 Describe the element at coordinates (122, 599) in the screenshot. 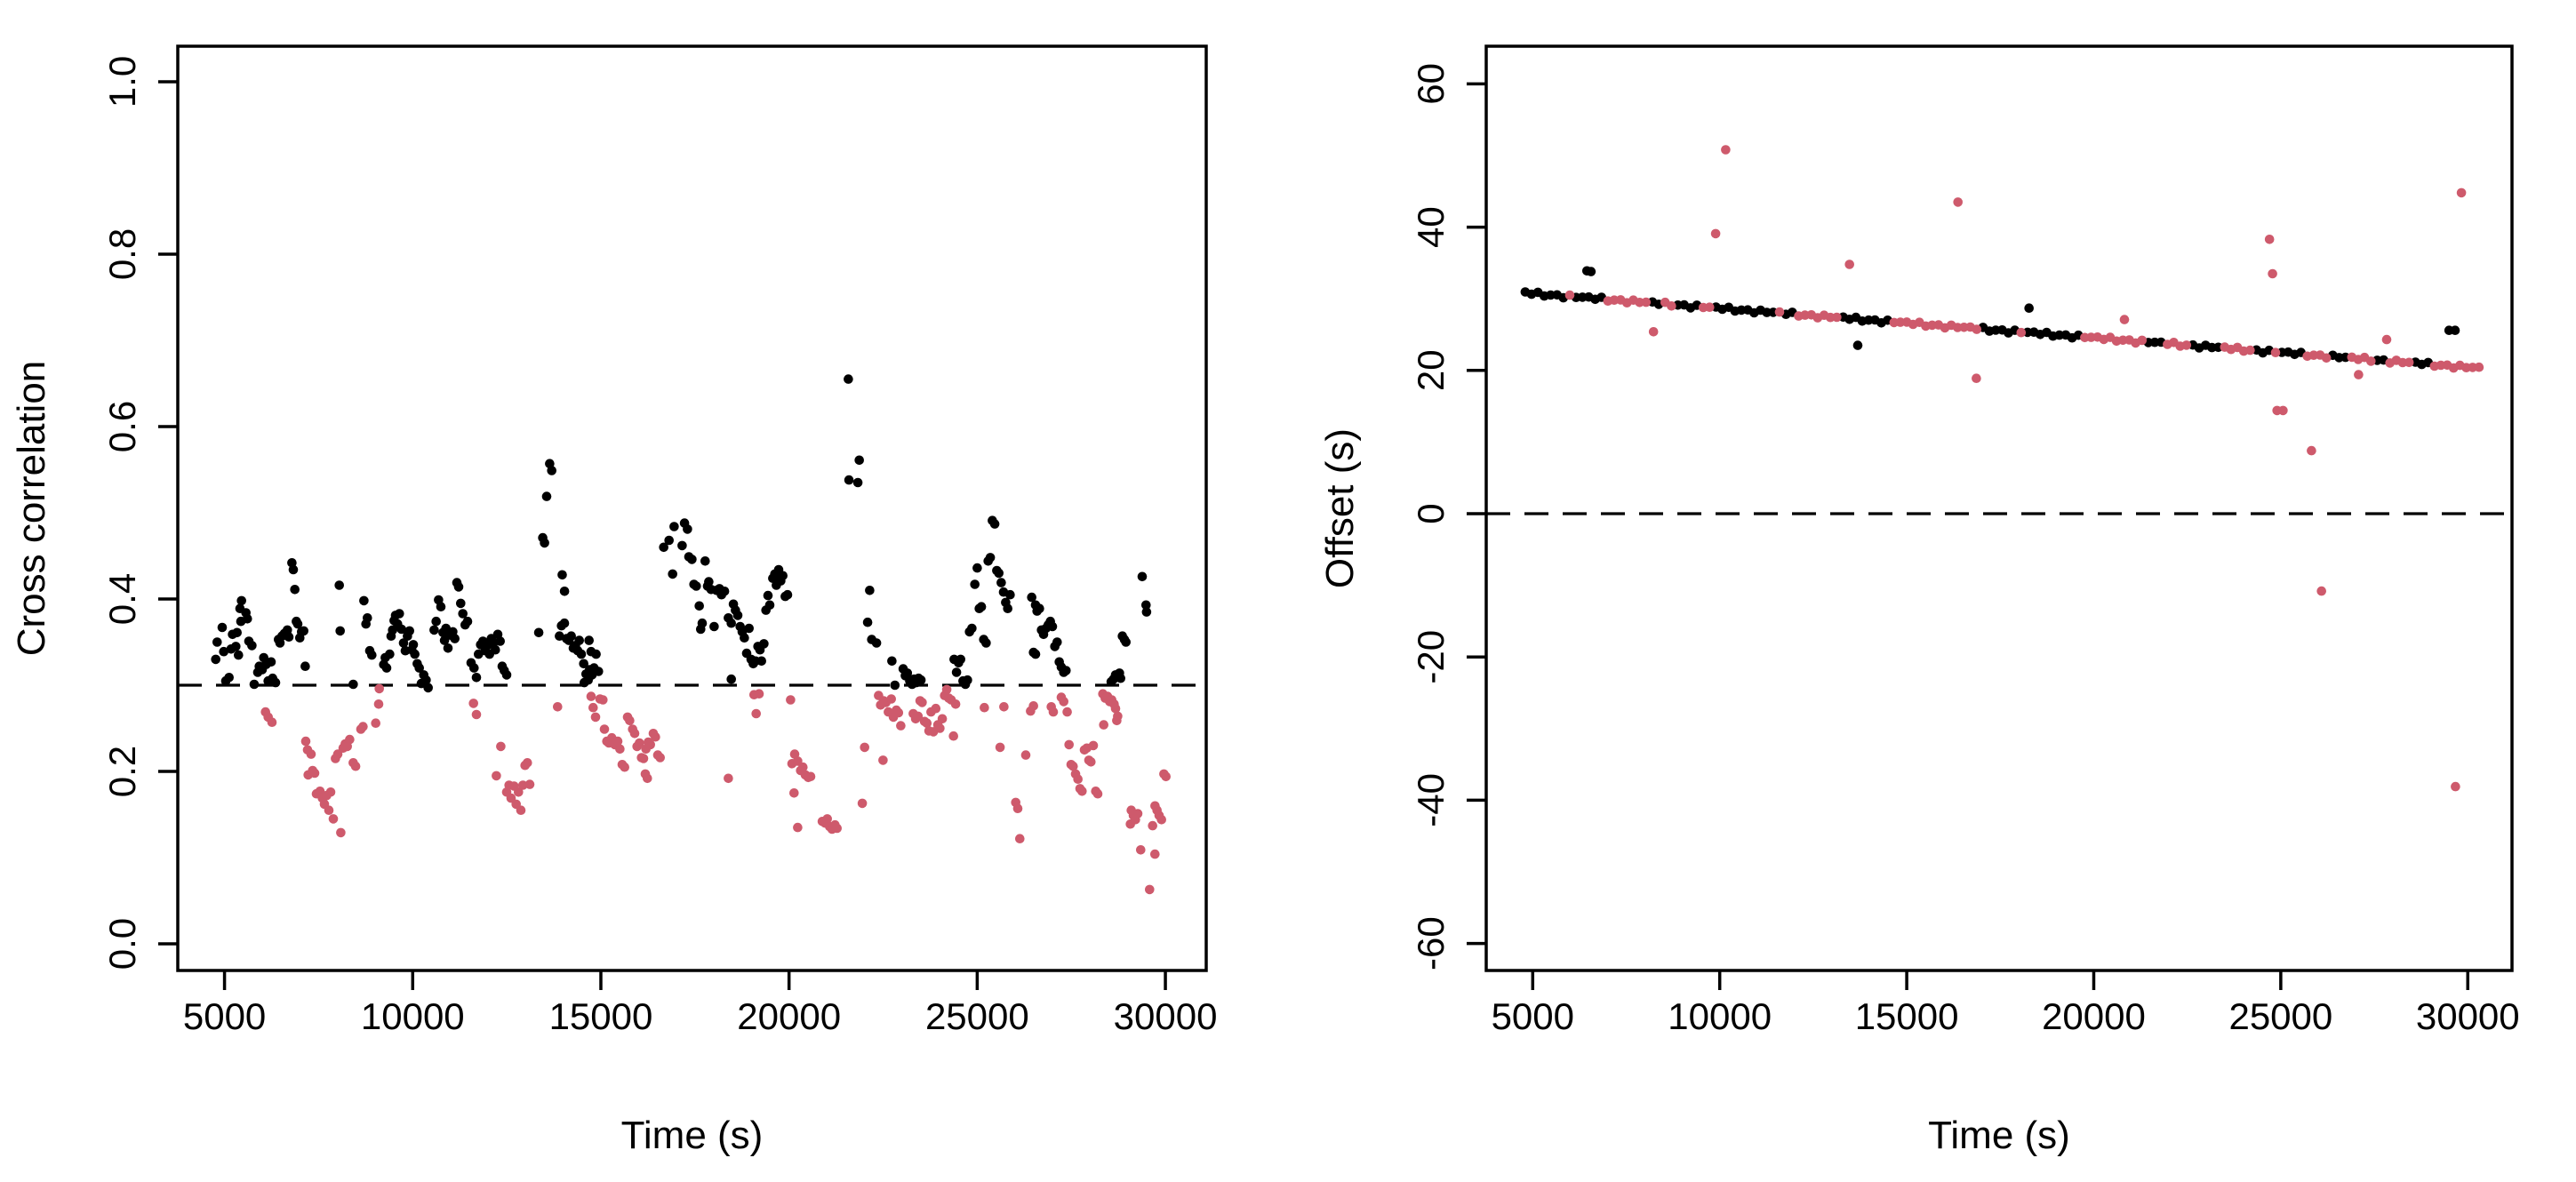

I see `y-tick-label: 0.4` at that location.